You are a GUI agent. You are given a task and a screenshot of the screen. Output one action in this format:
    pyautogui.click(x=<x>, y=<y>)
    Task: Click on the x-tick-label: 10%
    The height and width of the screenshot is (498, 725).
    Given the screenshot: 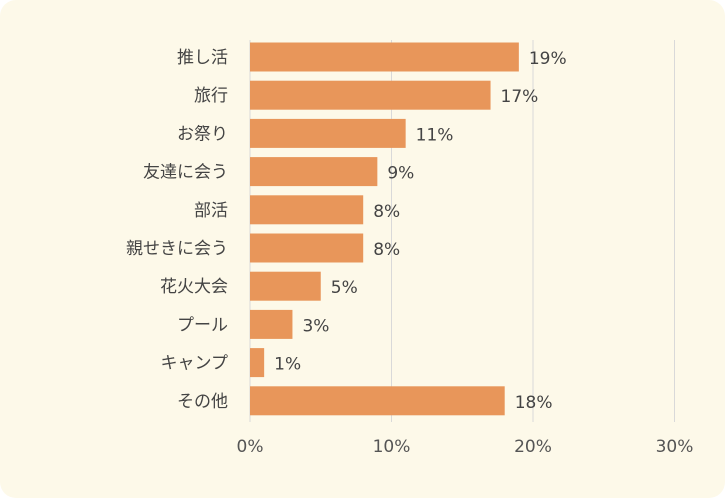 What is the action you would take?
    pyautogui.click(x=392, y=447)
    